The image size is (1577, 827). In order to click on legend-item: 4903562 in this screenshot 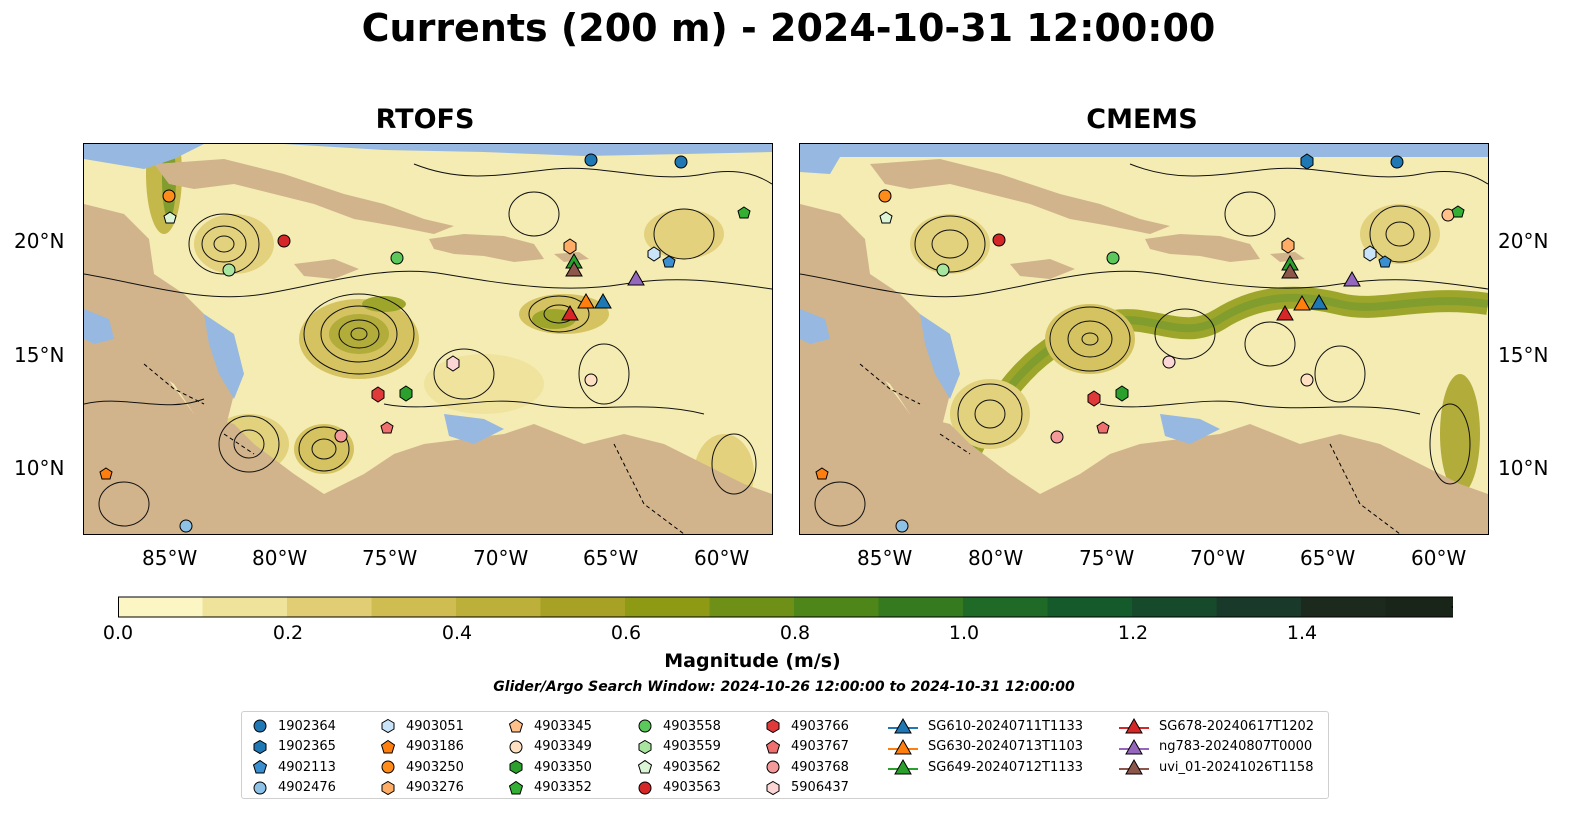, I will do `click(679, 767)`.